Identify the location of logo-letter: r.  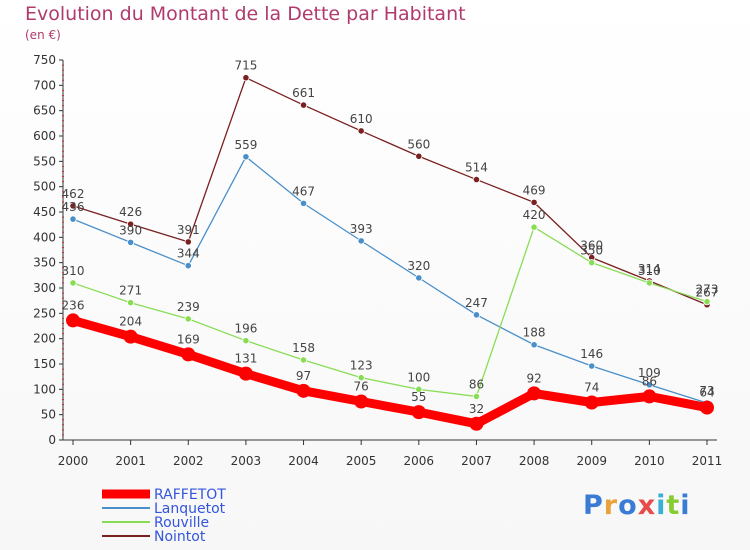
(611, 505).